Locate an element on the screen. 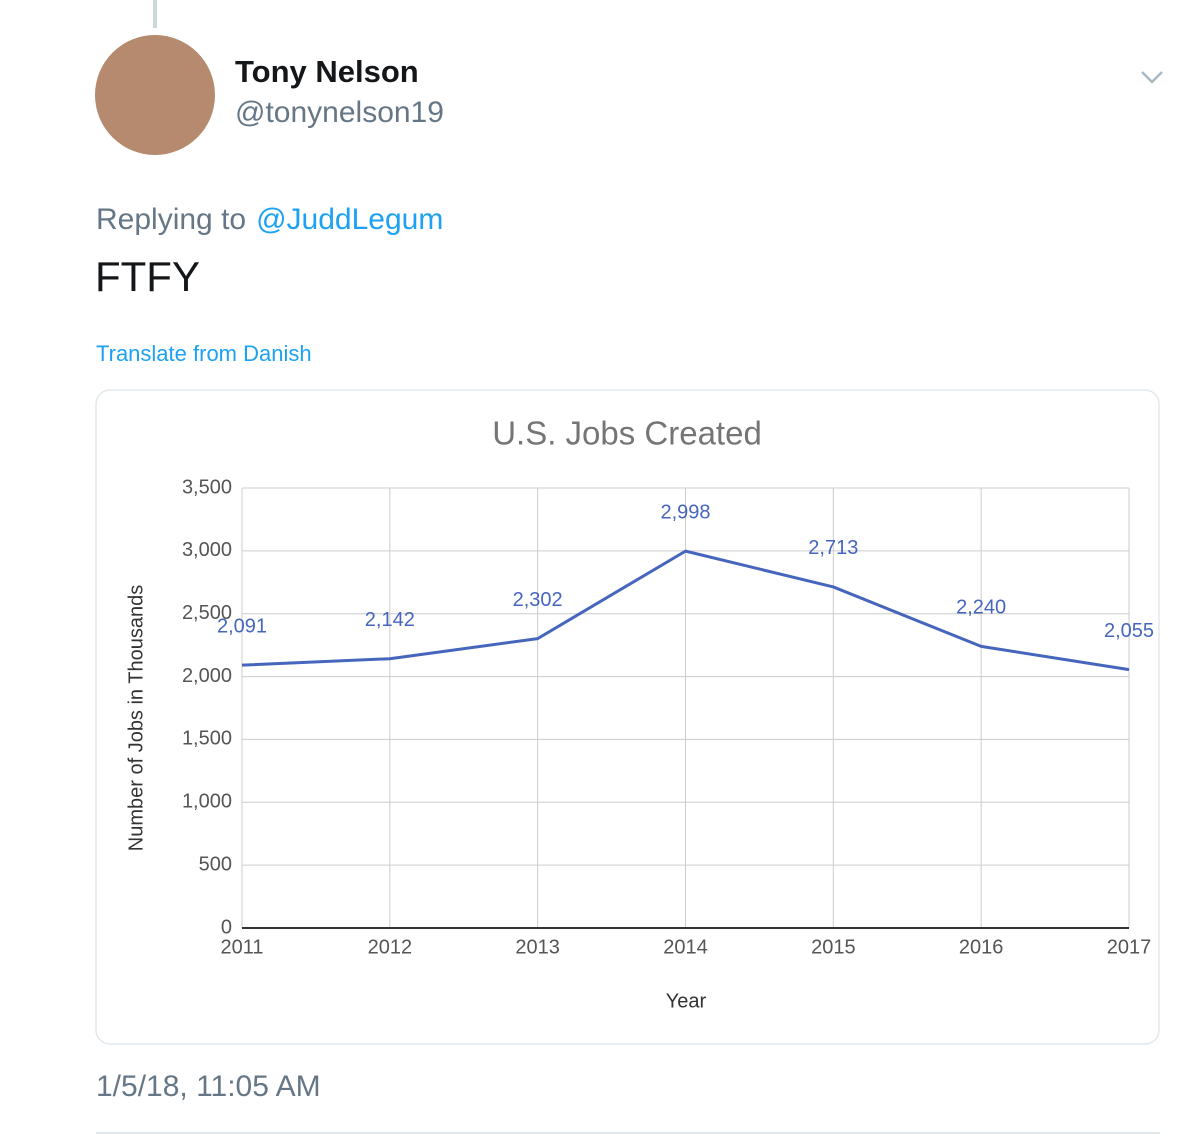 This screenshot has height=1140, width=1200. tweet-text: FTFY is located at coordinates (147, 276).